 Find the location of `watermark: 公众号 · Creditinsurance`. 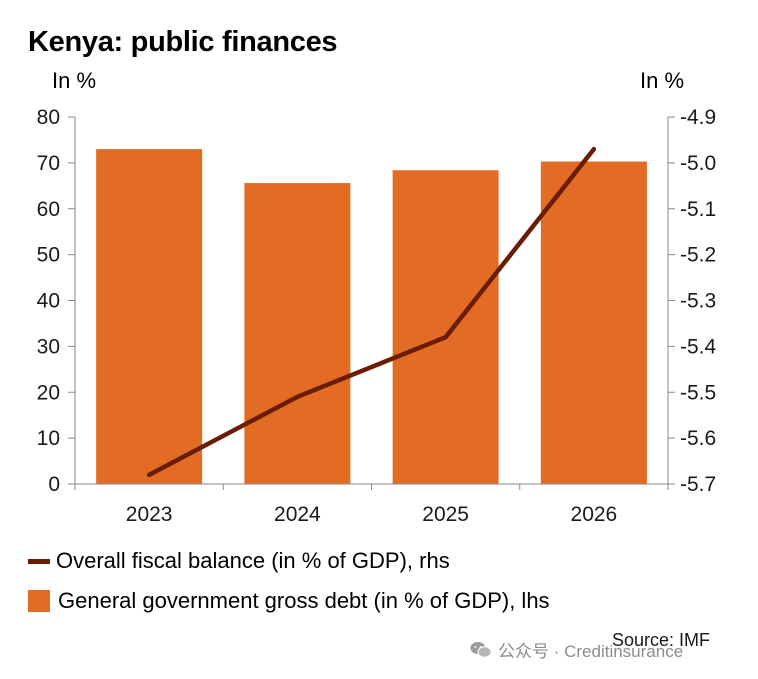

watermark: 公众号 · Creditinsurance is located at coordinates (576, 649).